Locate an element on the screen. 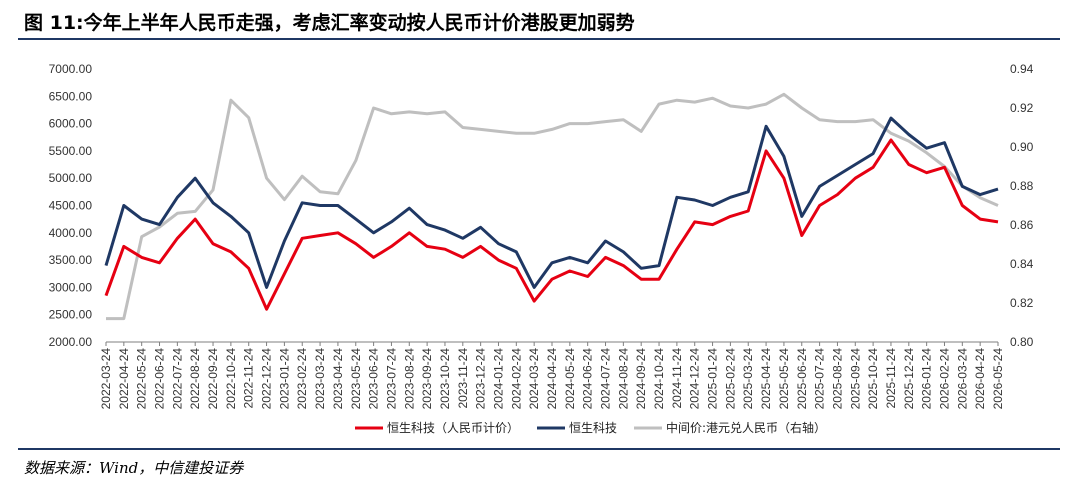 The image size is (1080, 490). x-tick-label: 2022-12-24 is located at coordinates (267, 379).